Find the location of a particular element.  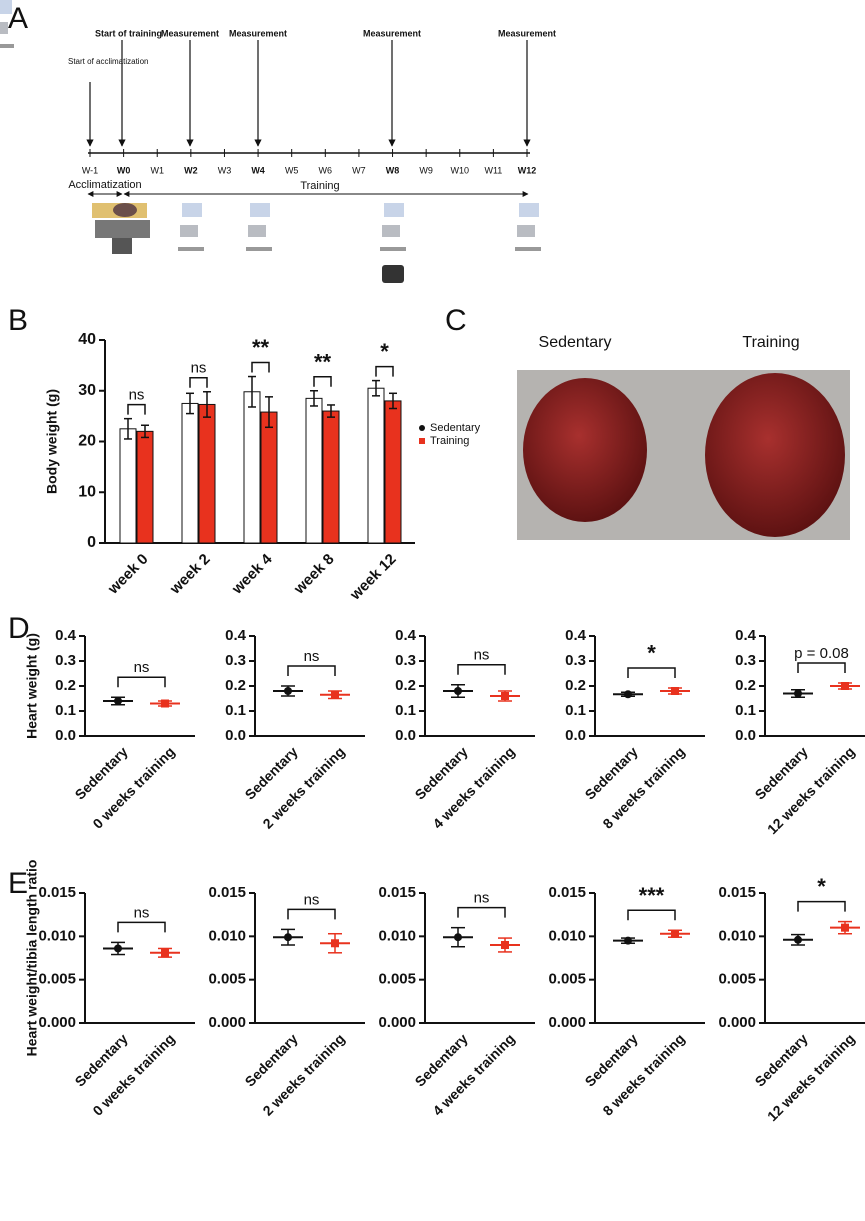

x-tick-label: week 8 is located at coordinates (314, 575).